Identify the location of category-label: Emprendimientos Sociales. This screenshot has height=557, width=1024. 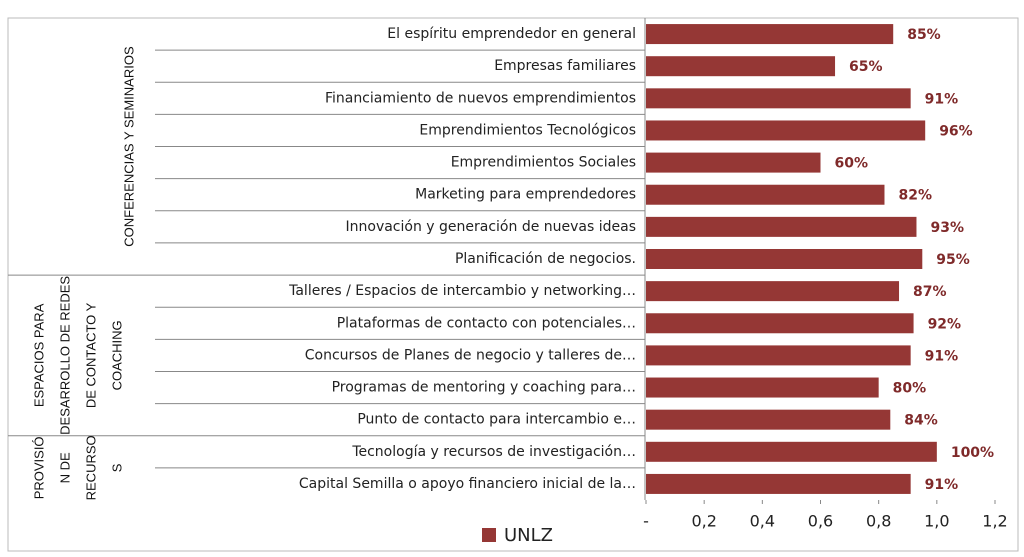
(543, 163).